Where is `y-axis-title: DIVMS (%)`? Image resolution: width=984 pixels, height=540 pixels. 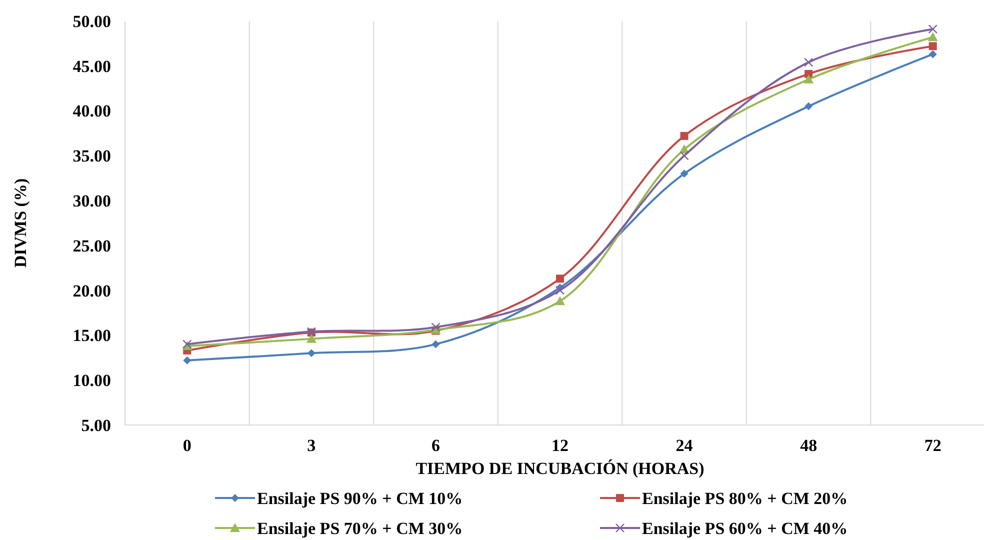
y-axis-title: DIVMS (%) is located at coordinates (20, 223).